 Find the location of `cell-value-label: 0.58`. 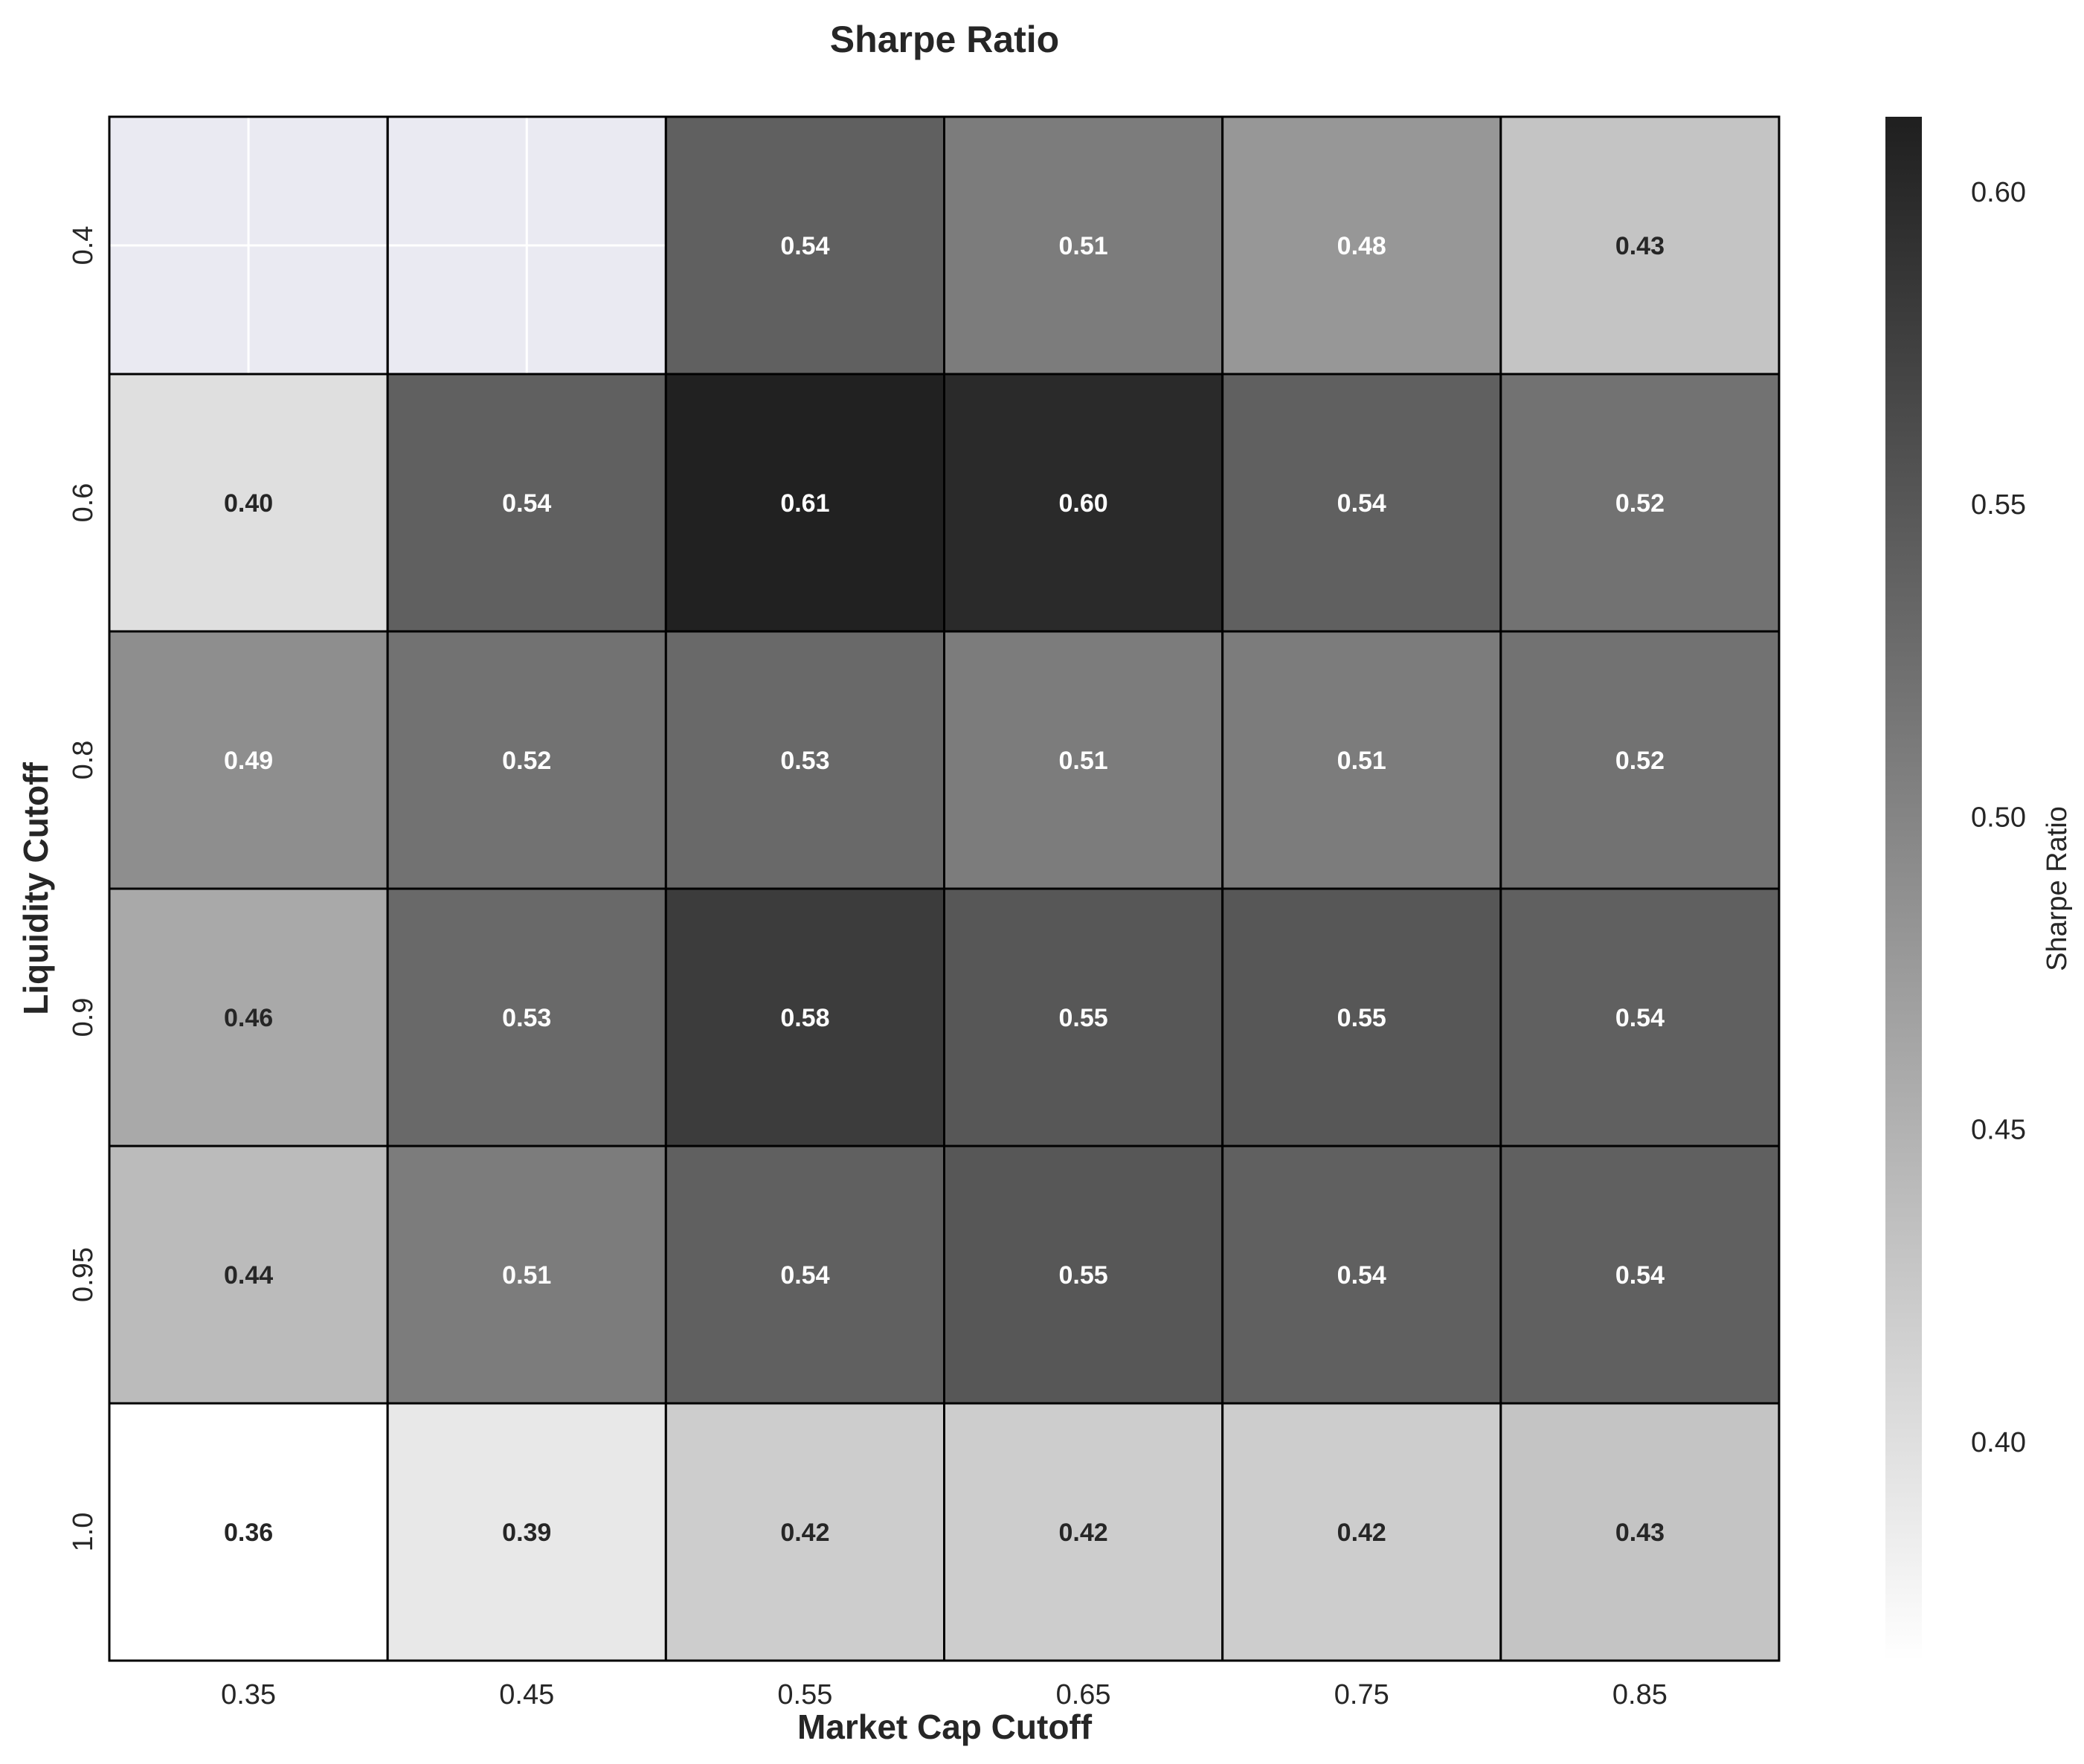

cell-value-label: 0.58 is located at coordinates (804, 1018).